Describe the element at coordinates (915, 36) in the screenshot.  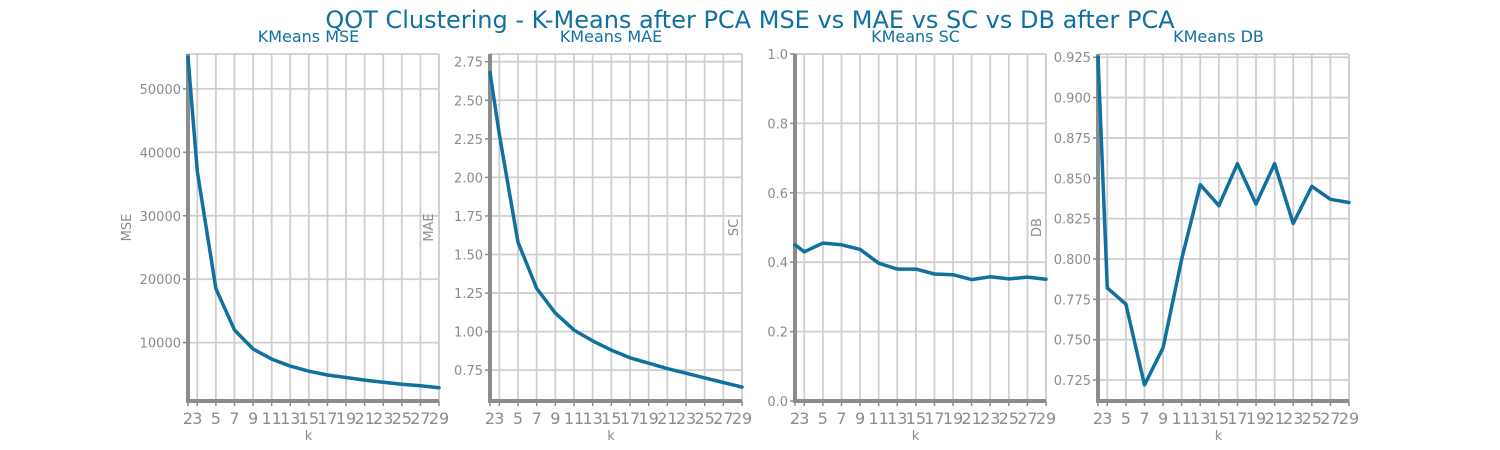
I see `subplot-title: KMeans SC` at that location.